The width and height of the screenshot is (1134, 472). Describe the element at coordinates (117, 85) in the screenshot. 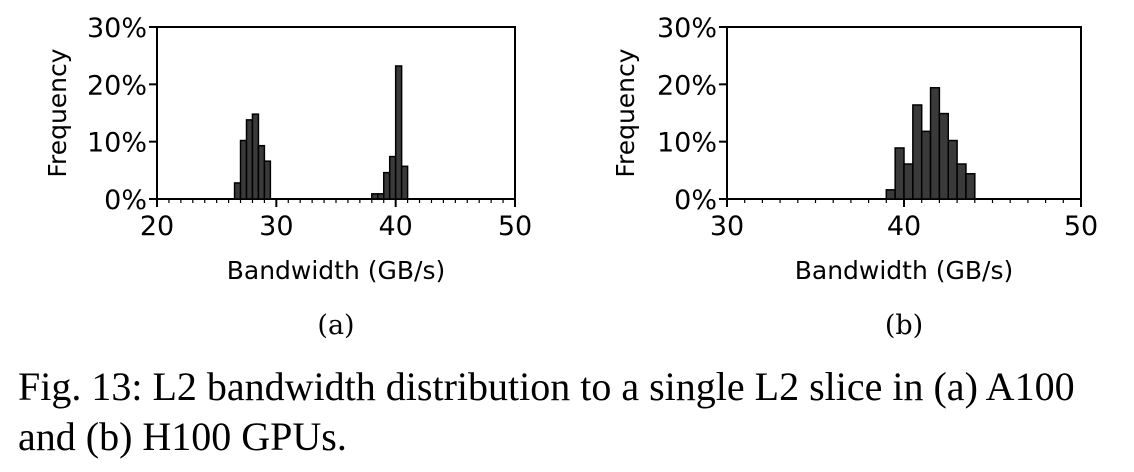

I see `y-tick-label-a-2: 20%` at that location.